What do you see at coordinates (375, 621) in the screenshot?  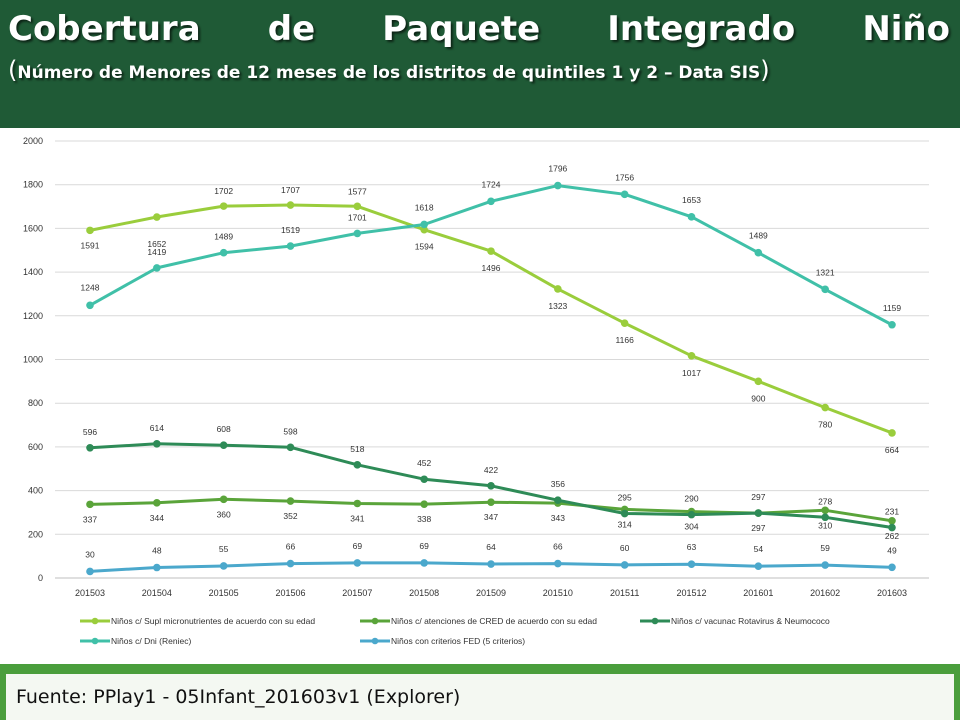 I see `legend-swatch-marker` at bounding box center [375, 621].